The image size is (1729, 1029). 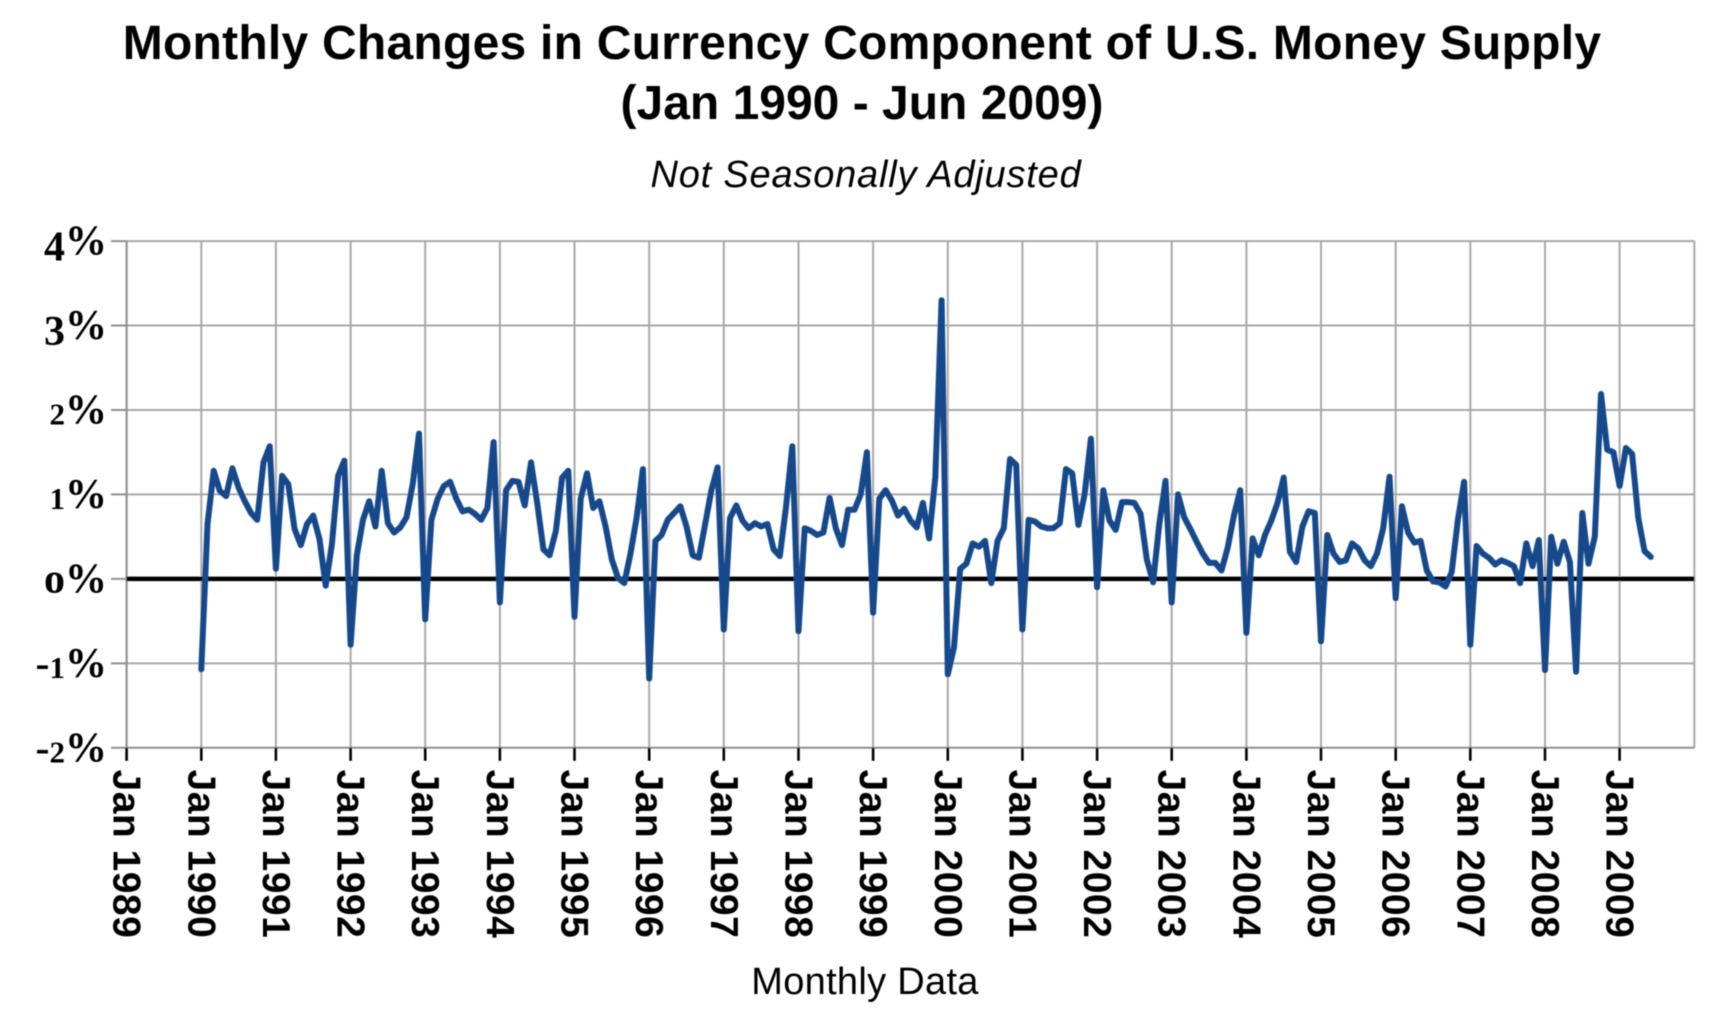 I want to click on svg-text: Jan 1996, so click(x=648, y=854).